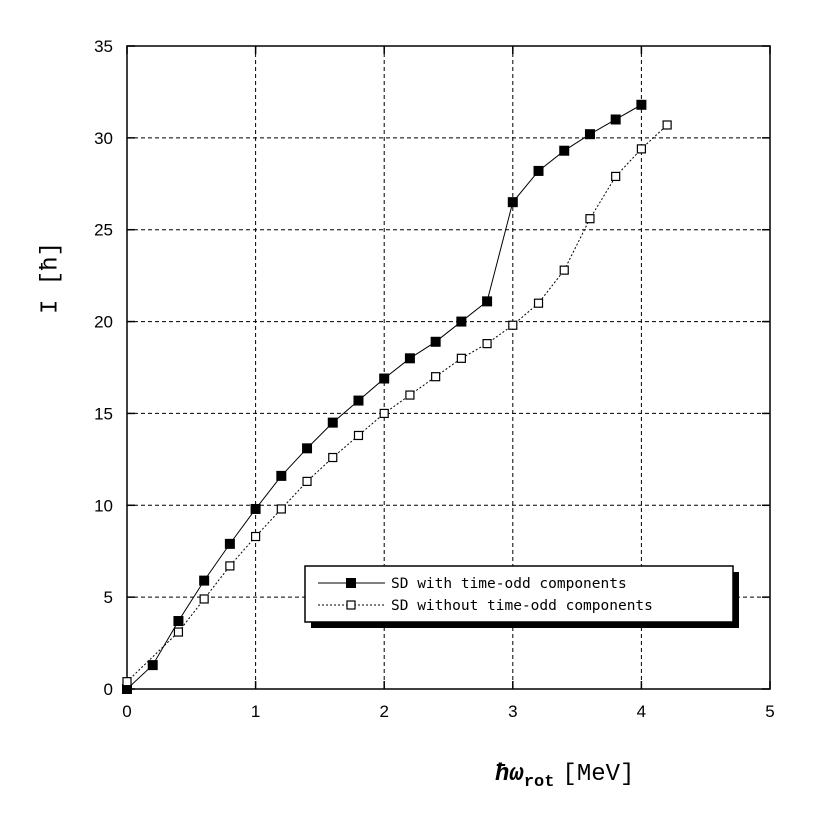  What do you see at coordinates (598, 774) in the screenshot?
I see `x-axis-label-unit: [MeV]` at bounding box center [598, 774].